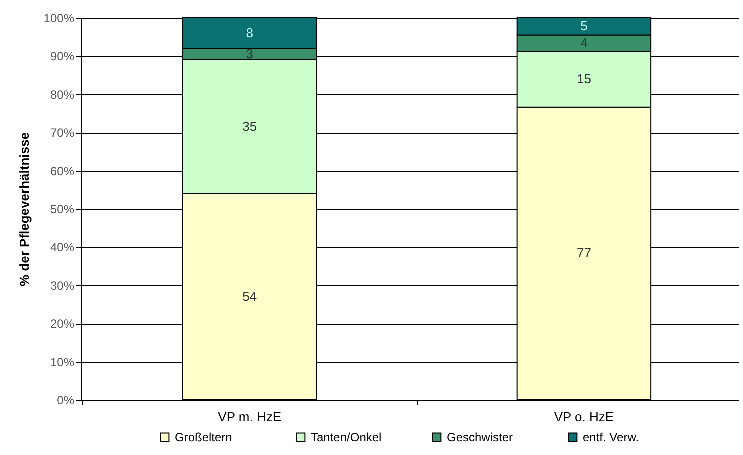 This screenshot has height=455, width=743. Describe the element at coordinates (584, 42) in the screenshot. I see `data-label: 4` at that location.